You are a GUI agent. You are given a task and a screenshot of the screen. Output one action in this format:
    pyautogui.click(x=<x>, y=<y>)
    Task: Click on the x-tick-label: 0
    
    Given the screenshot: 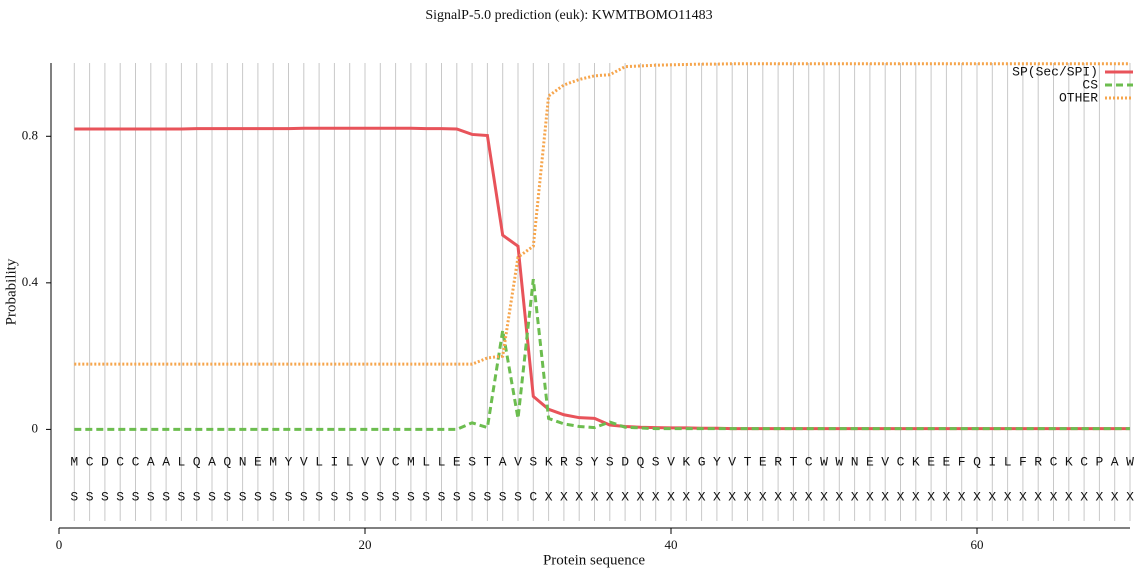 What is the action you would take?
    pyautogui.click(x=59, y=544)
    